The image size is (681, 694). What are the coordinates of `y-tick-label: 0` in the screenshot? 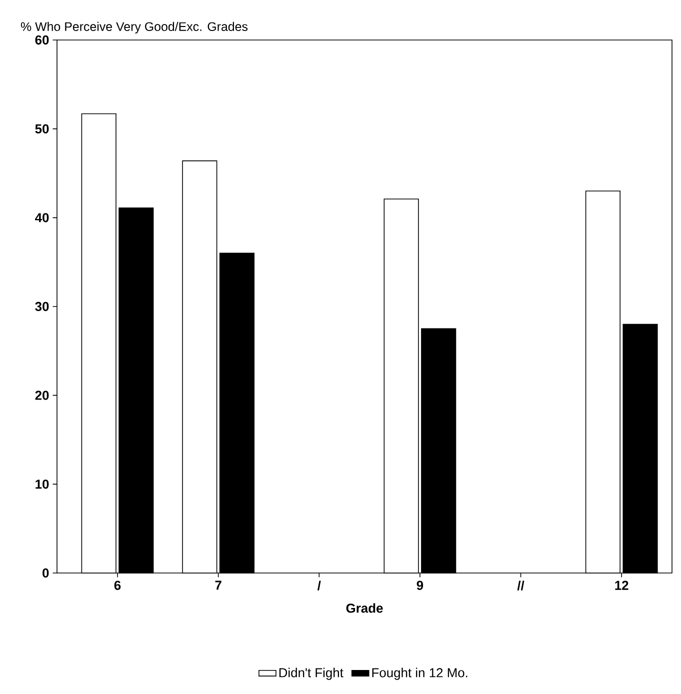 It's located at (45, 573).